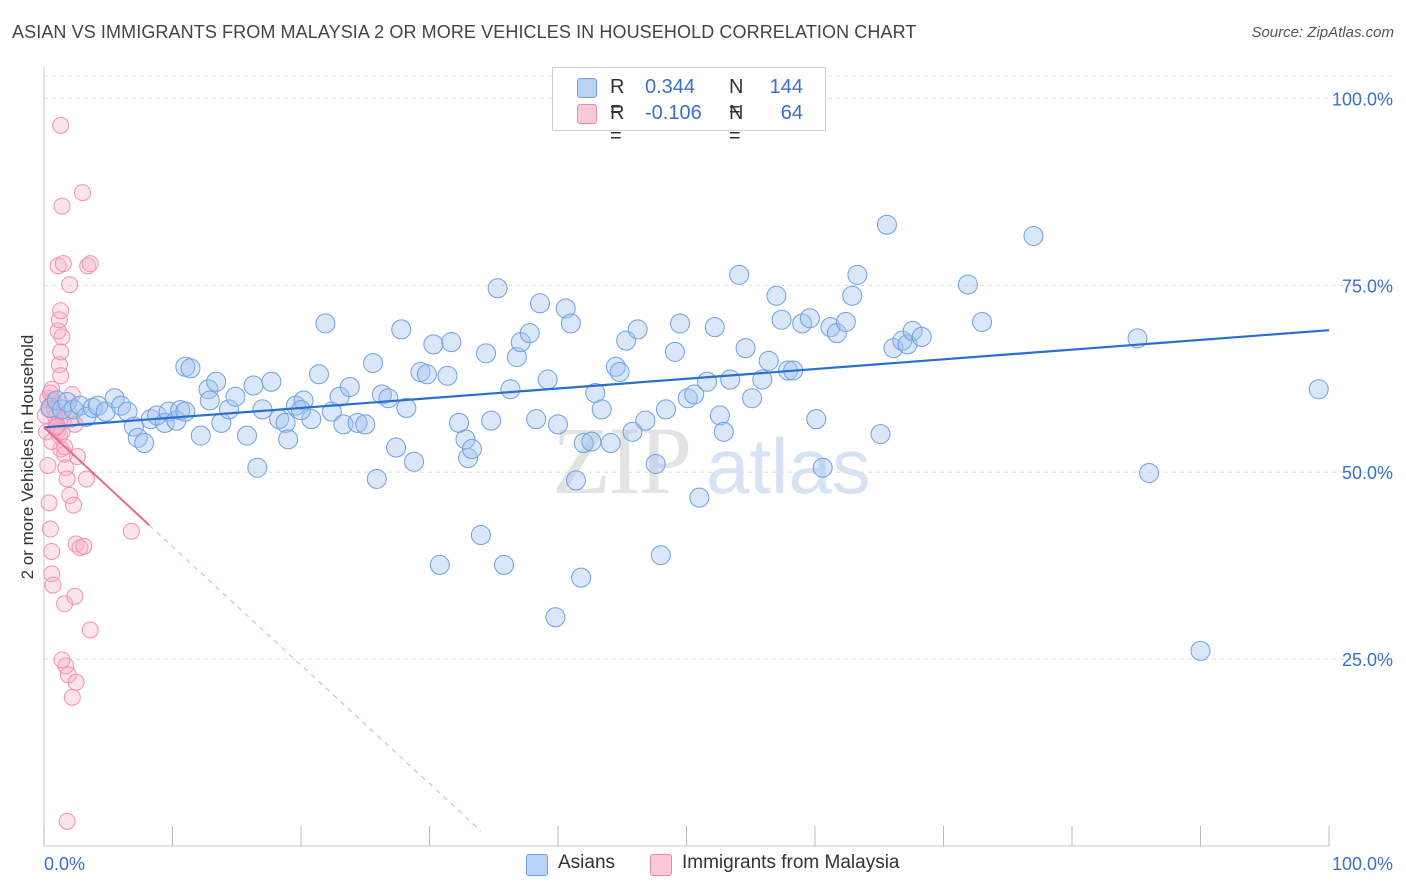  I want to click on bottom-legend-swatch-pink, so click(661, 865).